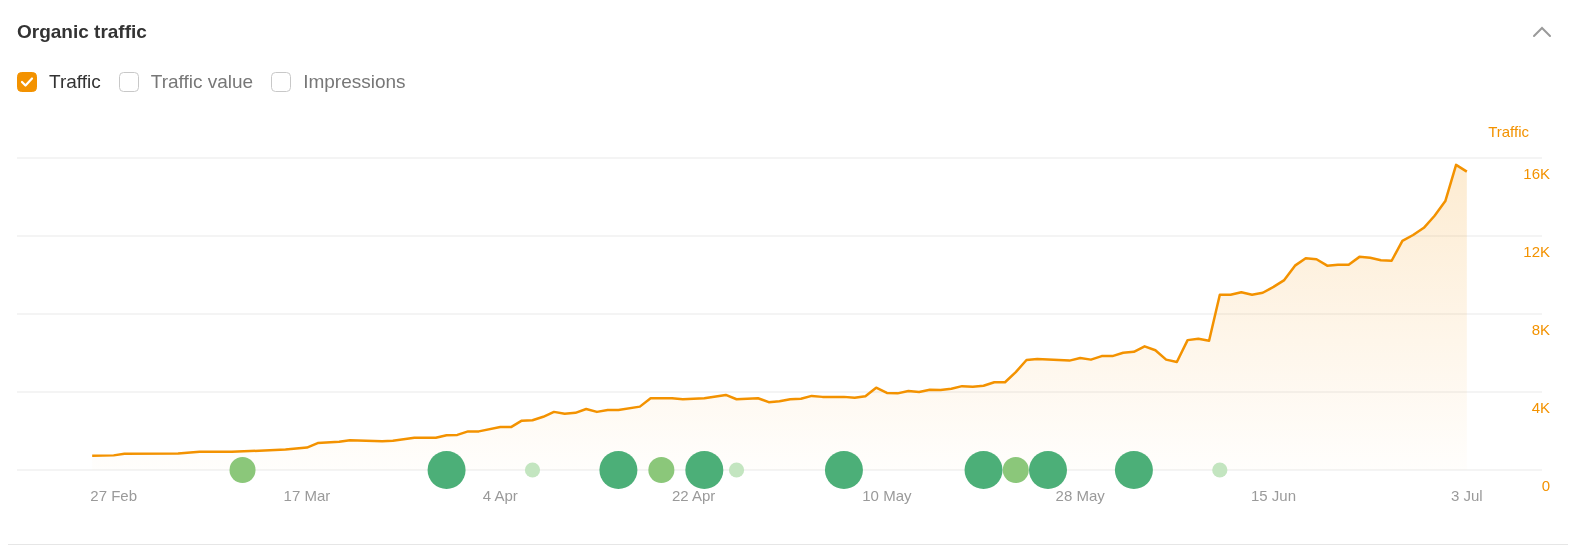 The image size is (1576, 552). Describe the element at coordinates (75, 82) in the screenshot. I see `legend-label: Traffic` at that location.